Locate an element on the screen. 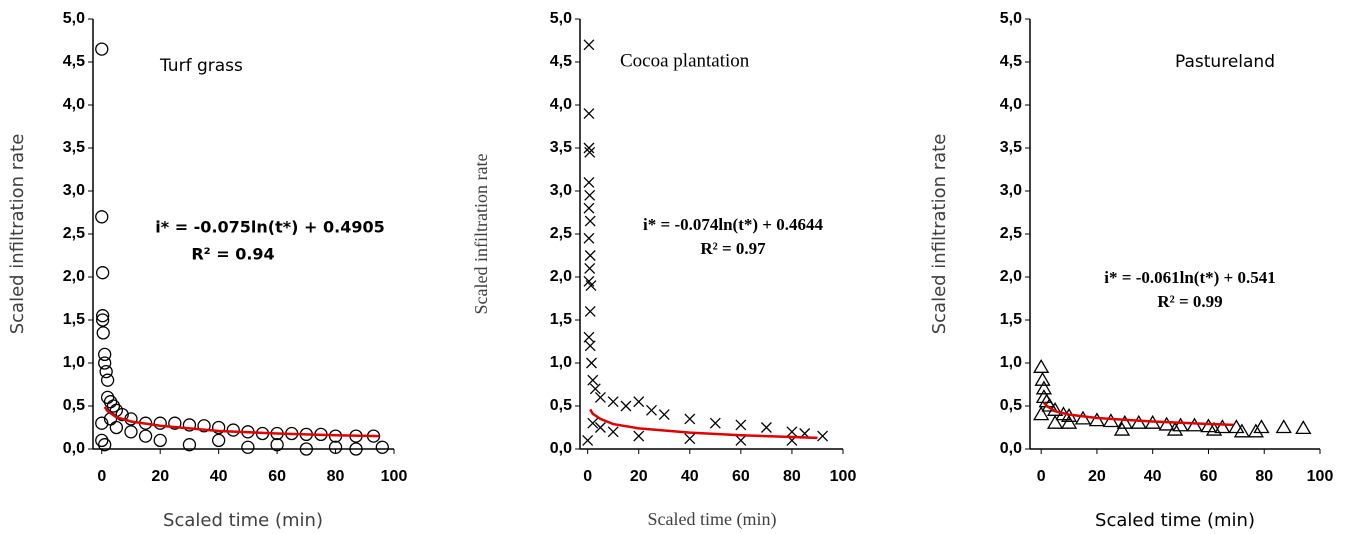  y-tick-label: 1,5 is located at coordinates (1011, 319).